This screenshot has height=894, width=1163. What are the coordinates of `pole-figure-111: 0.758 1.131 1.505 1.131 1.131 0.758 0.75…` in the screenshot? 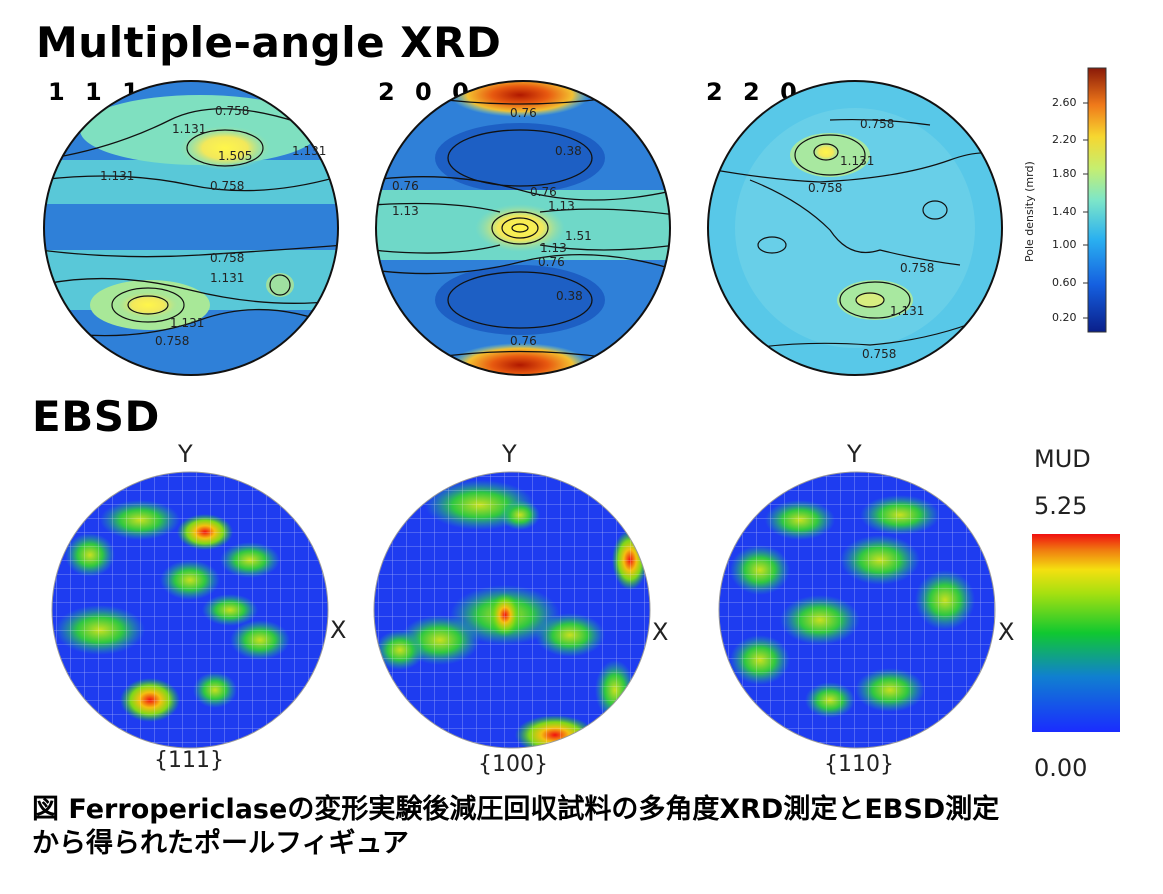 It's located at (191, 228).